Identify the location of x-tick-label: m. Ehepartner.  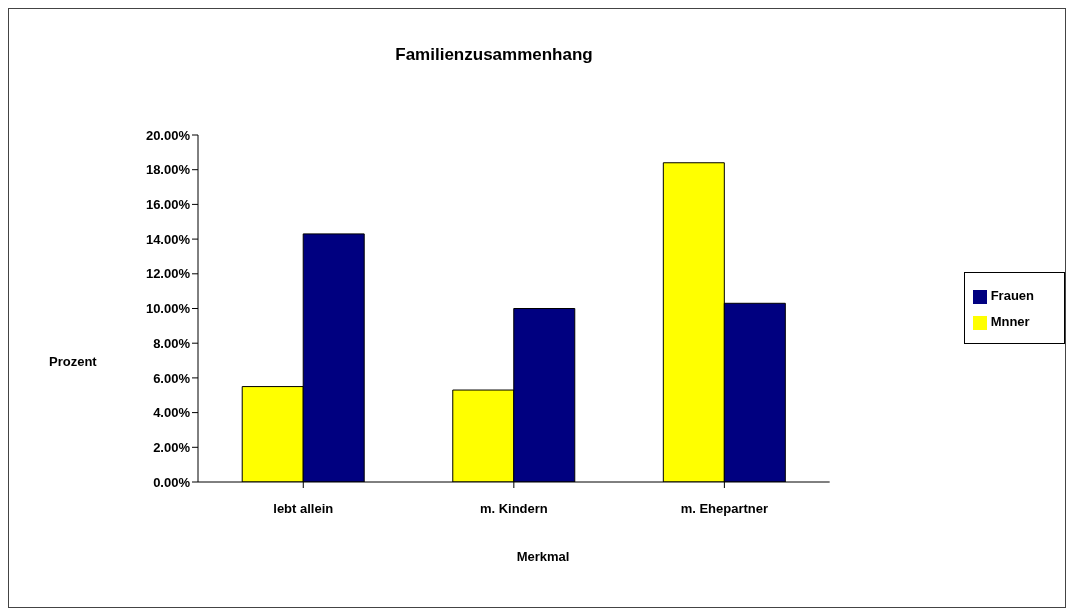
(724, 509).